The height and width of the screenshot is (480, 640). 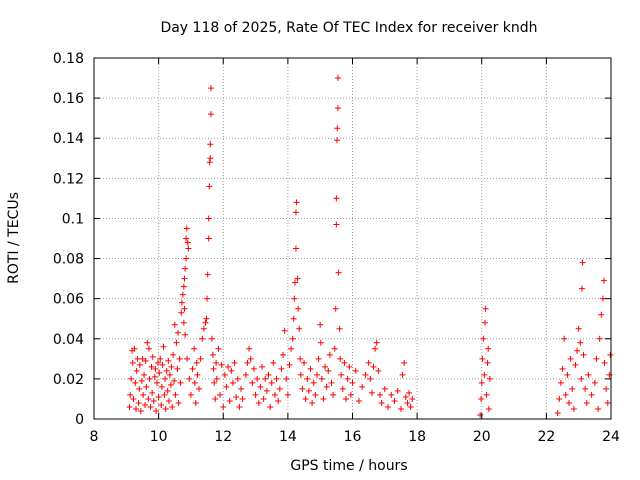 I want to click on x-tick-label: 22, so click(x=546, y=437).